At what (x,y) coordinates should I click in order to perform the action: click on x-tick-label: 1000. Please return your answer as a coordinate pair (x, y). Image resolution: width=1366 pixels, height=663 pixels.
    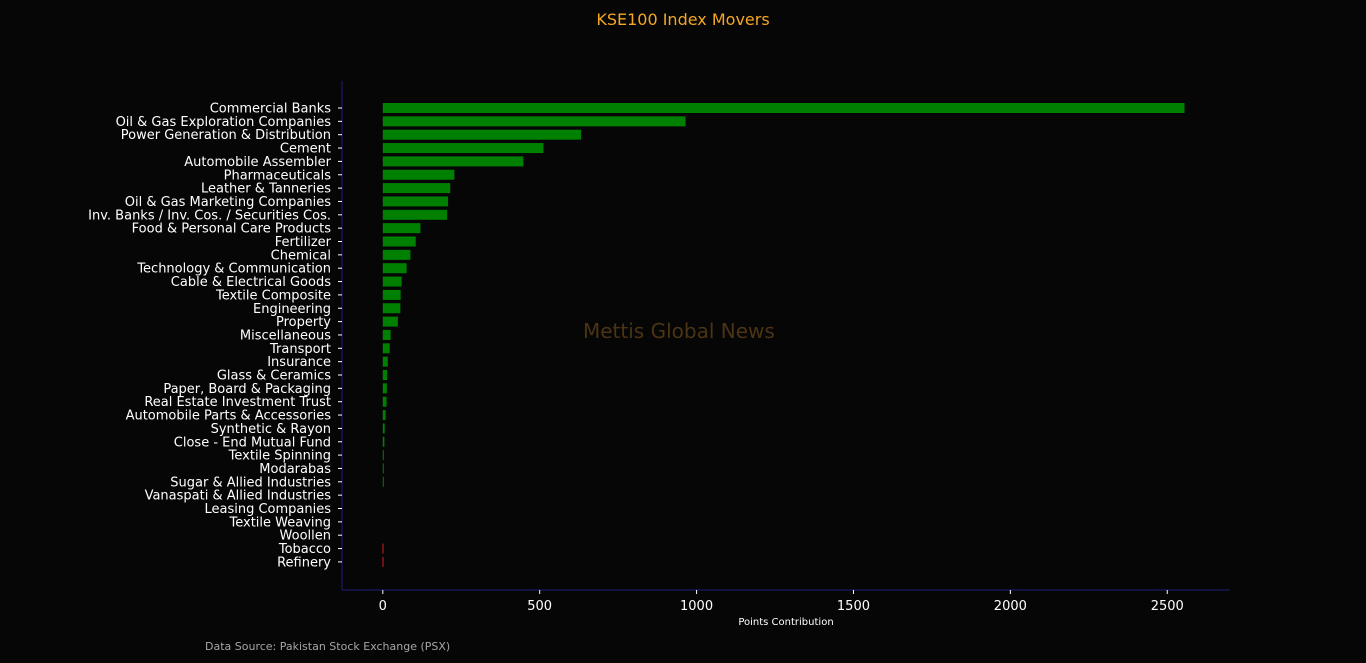
    Looking at the image, I should click on (696, 606).